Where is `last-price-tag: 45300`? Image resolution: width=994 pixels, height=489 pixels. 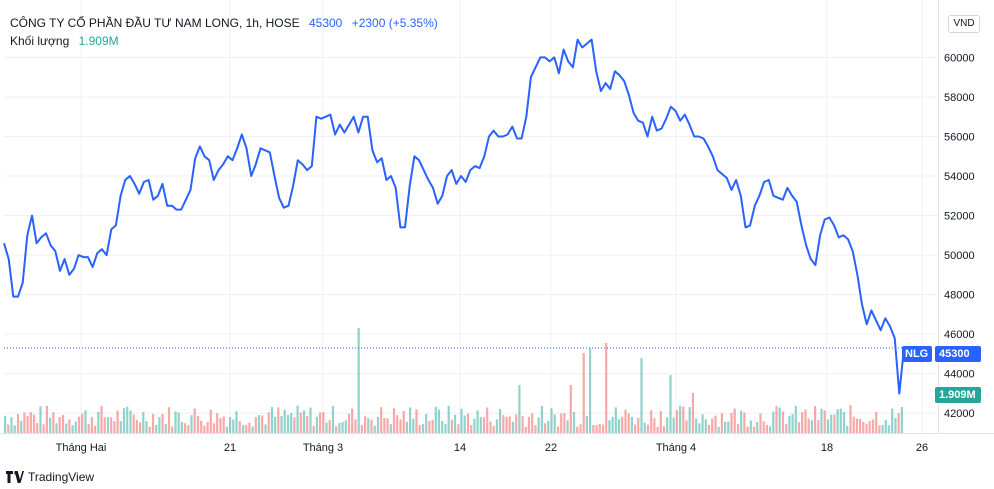
last-price-tag: 45300 is located at coordinates (958, 354).